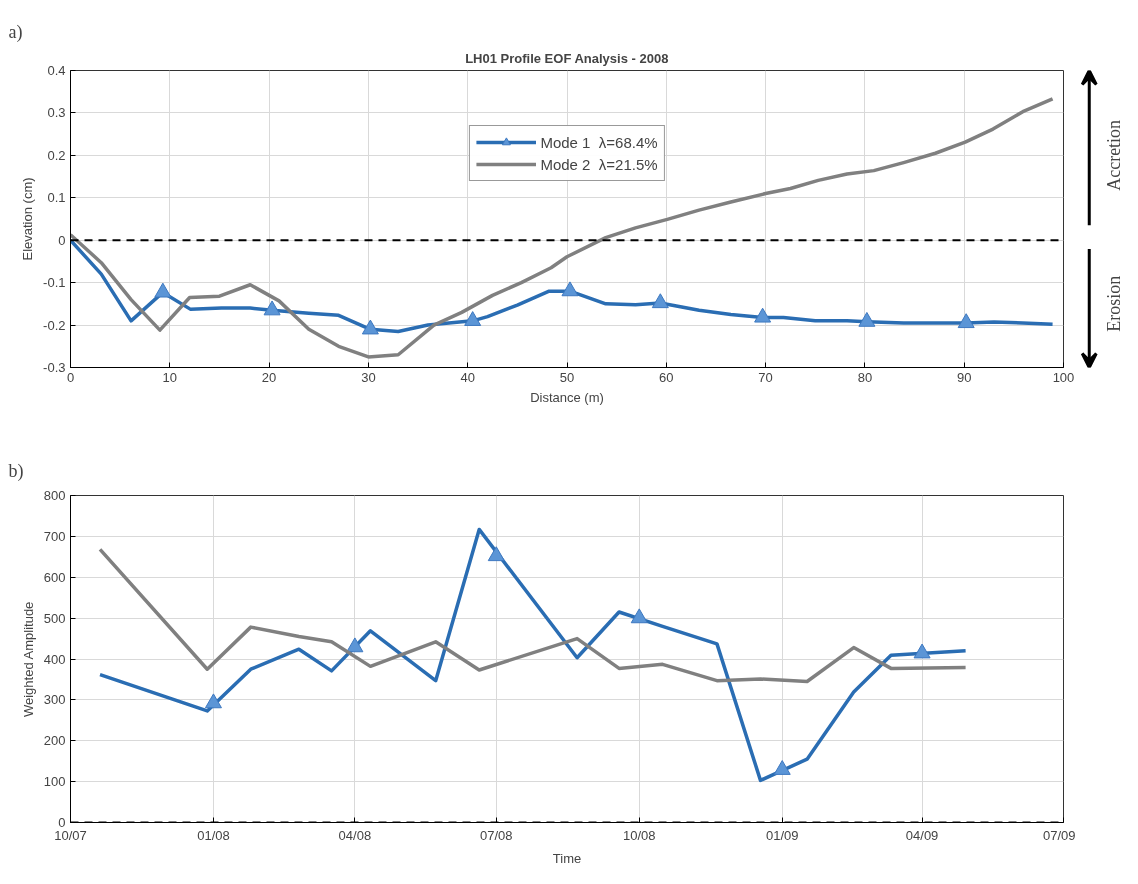 The width and height of the screenshot is (1138, 884). I want to click on y-tick-label: 700, so click(54, 536).